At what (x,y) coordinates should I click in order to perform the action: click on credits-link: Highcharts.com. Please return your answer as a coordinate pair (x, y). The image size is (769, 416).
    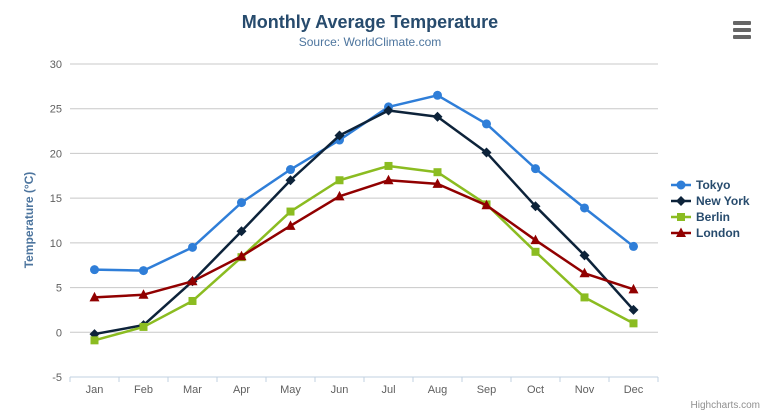
    Looking at the image, I should click on (725, 405).